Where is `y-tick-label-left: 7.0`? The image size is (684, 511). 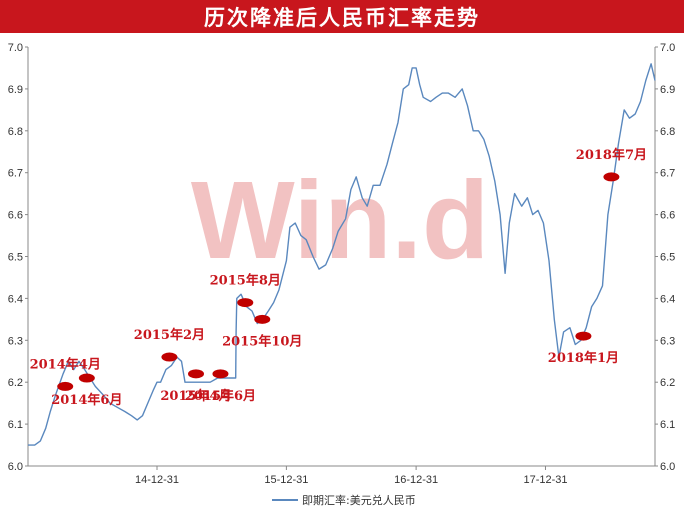
y-tick-label-left: 7.0 is located at coordinates (15, 48).